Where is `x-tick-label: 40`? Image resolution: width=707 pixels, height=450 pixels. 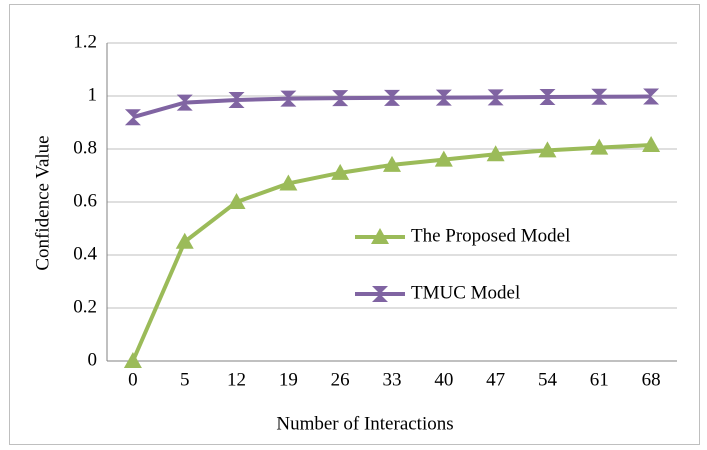
x-tick-label: 40 is located at coordinates (443, 379).